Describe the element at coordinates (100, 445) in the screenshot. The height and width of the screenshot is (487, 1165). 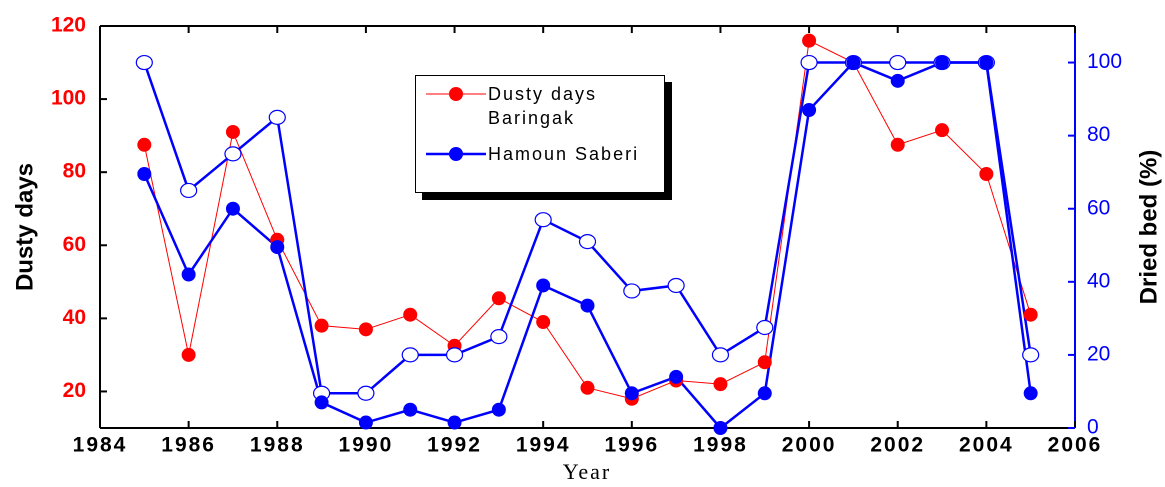
I see `x-tick-label: 1984` at that location.